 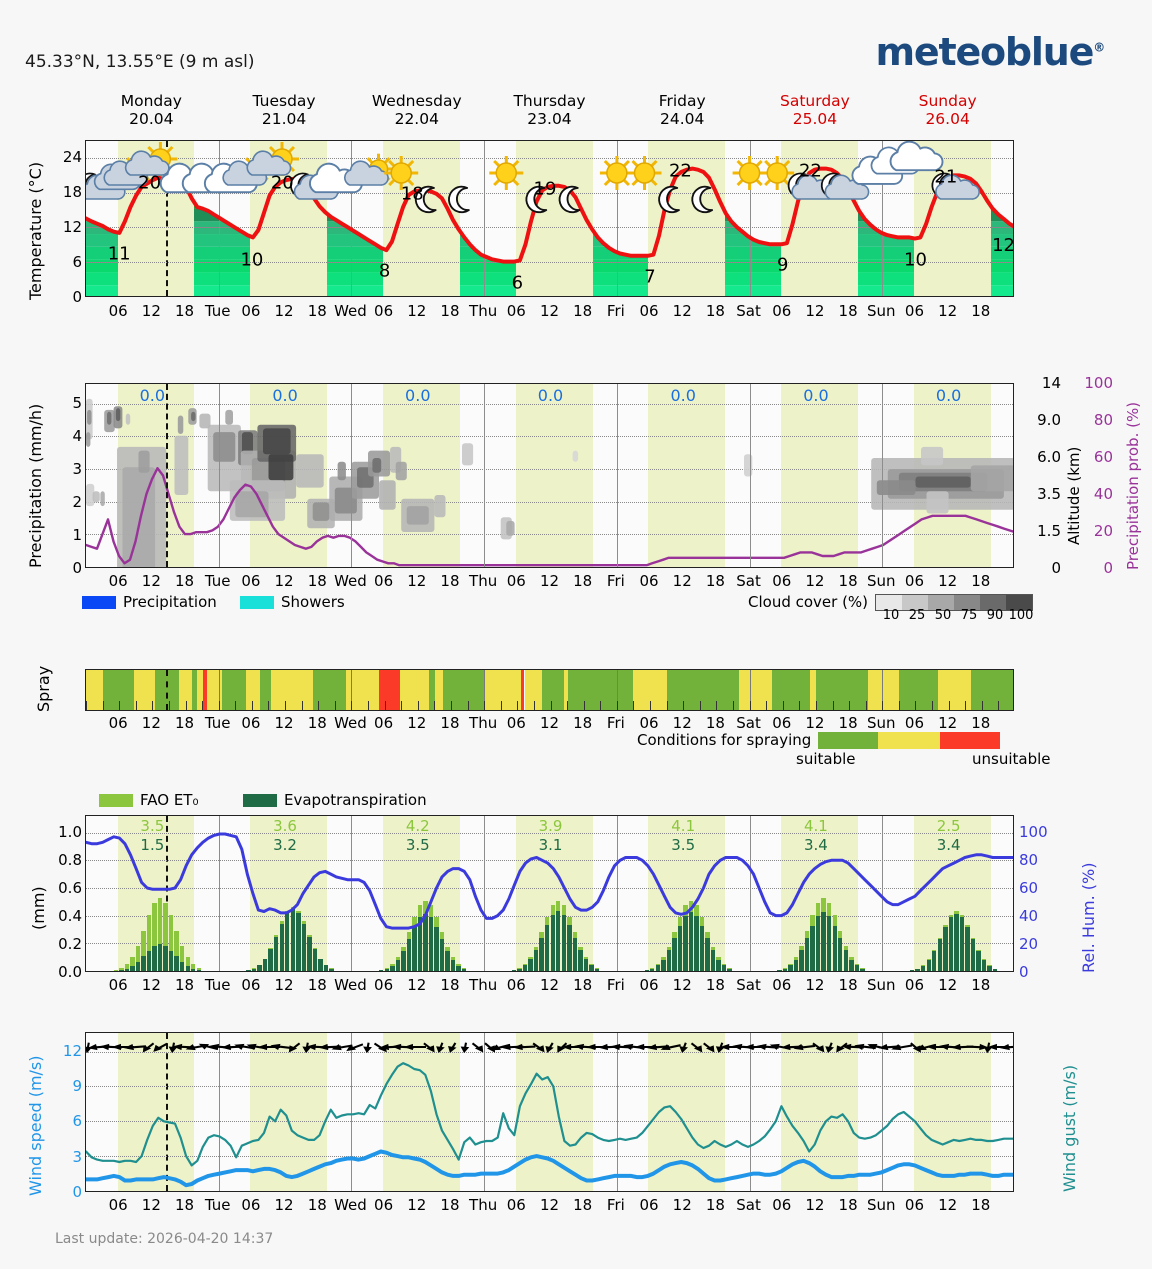 I want to click on legend-showers: Showers, so click(x=292, y=602).